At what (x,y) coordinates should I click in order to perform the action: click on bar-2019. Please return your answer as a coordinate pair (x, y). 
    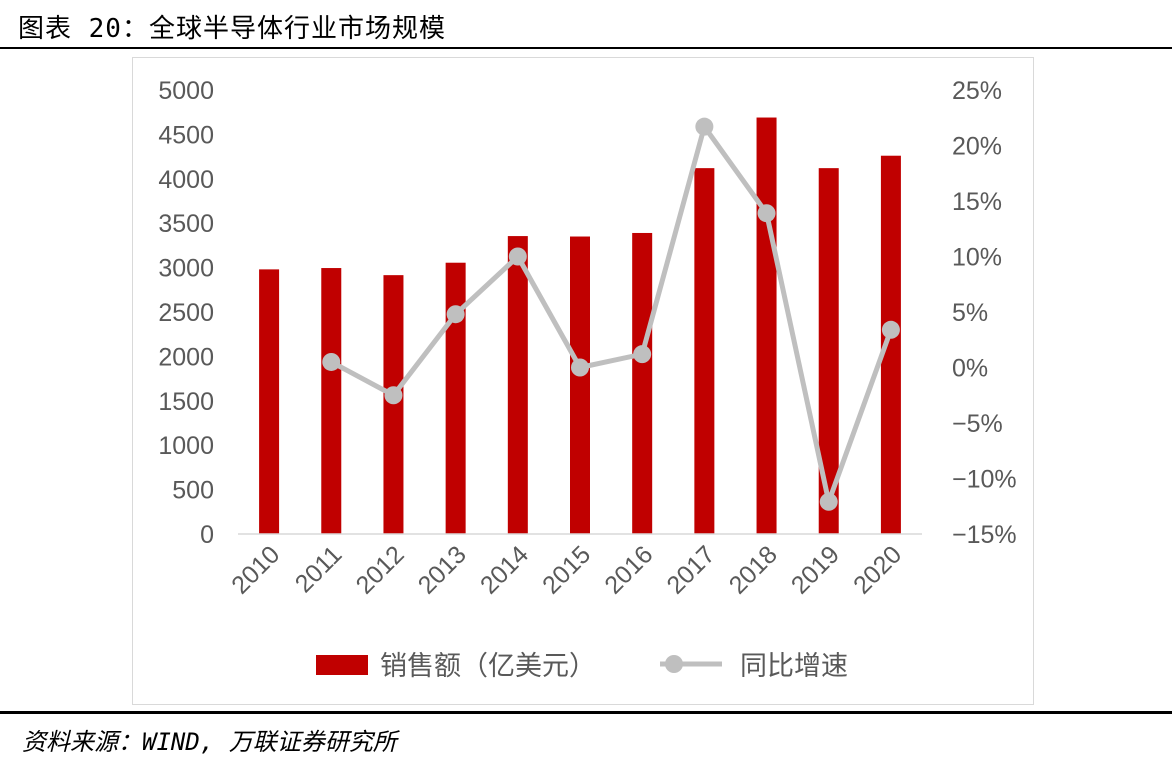
    Looking at the image, I should click on (828, 351).